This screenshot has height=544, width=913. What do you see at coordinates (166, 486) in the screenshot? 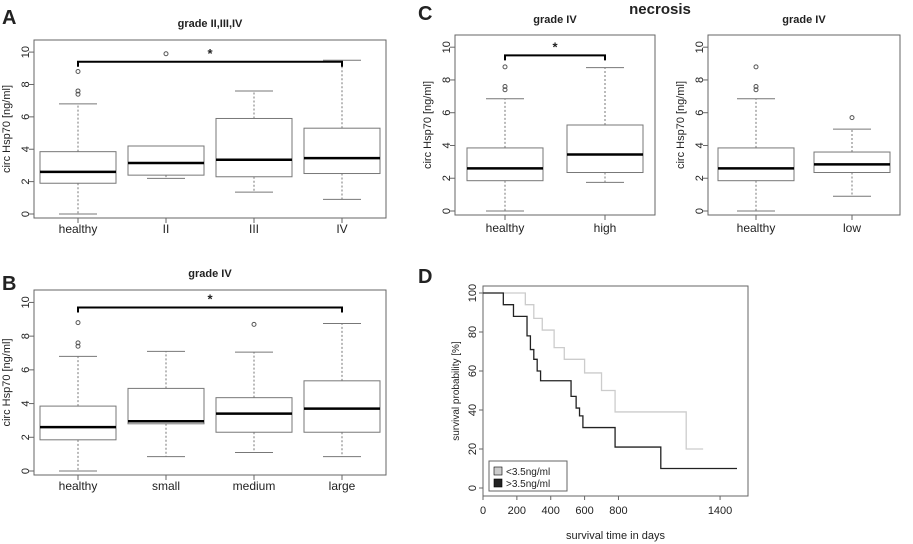
I see `x-tick-label: small` at bounding box center [166, 486].